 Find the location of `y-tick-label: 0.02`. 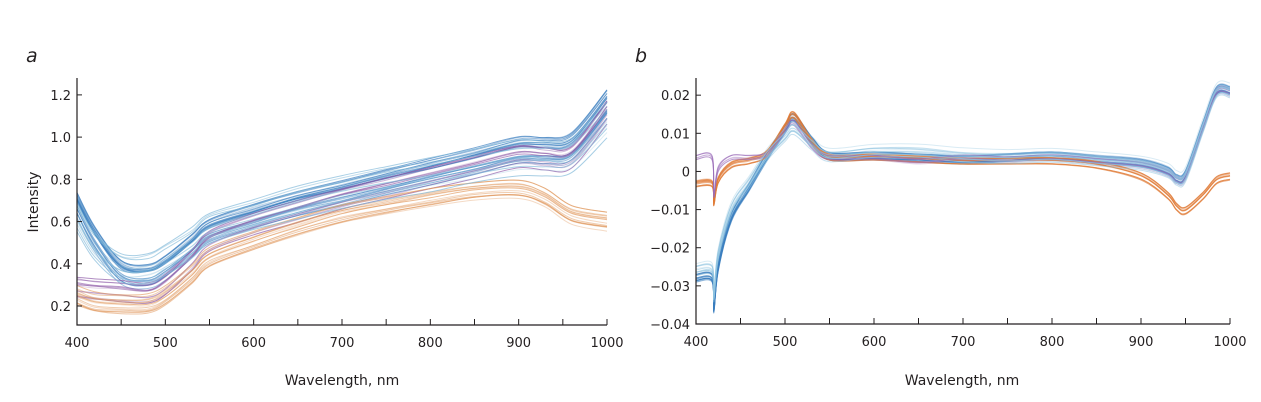

y-tick-label: 0.02 is located at coordinates (675, 96).